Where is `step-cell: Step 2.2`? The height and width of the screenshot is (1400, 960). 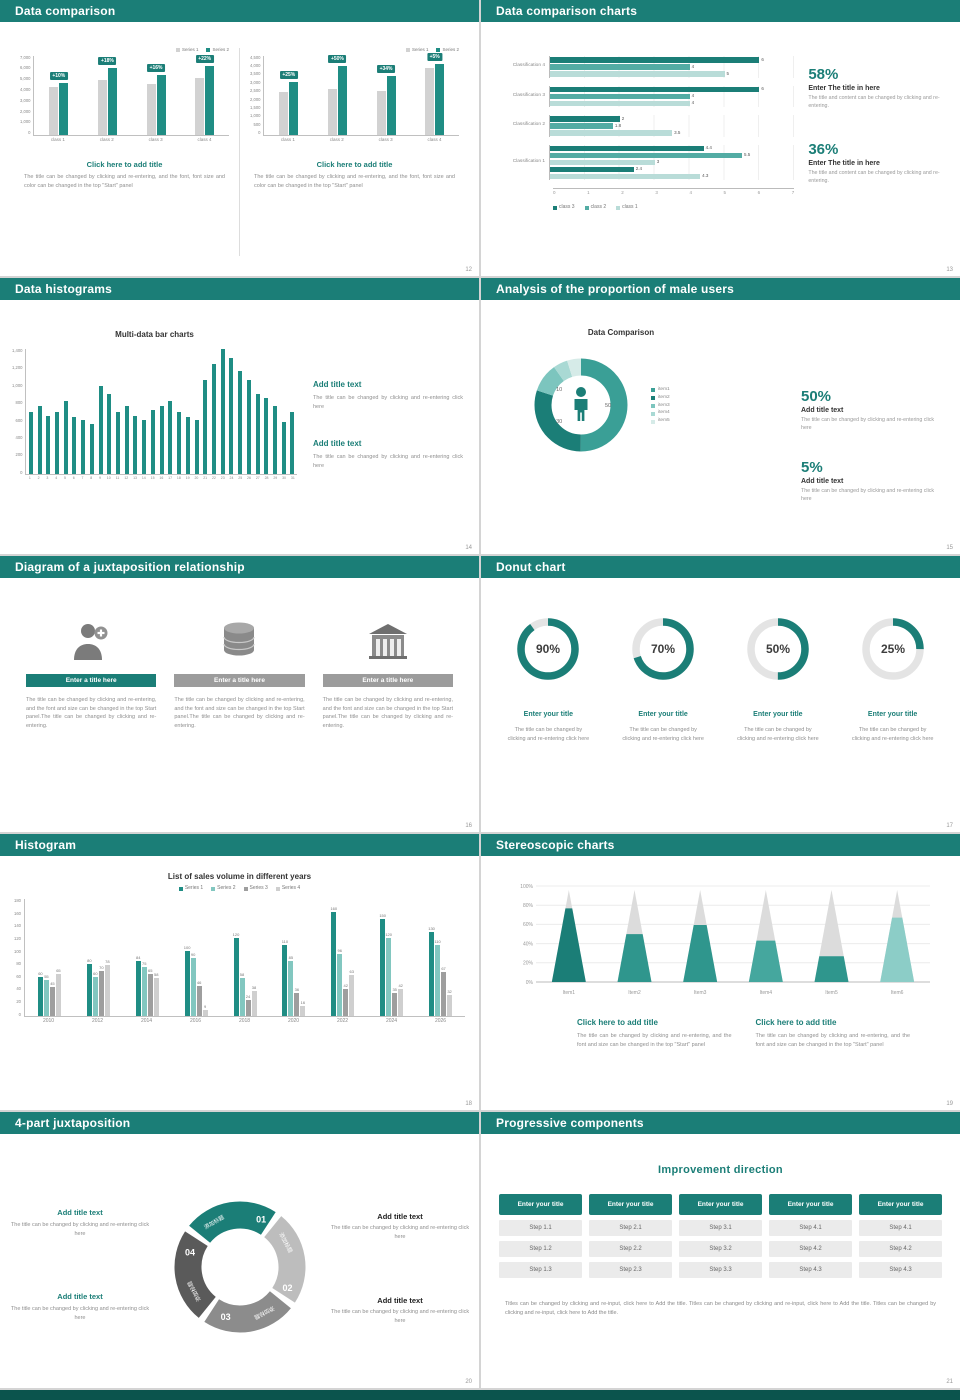 step-cell: Step 2.2 is located at coordinates (630, 1249).